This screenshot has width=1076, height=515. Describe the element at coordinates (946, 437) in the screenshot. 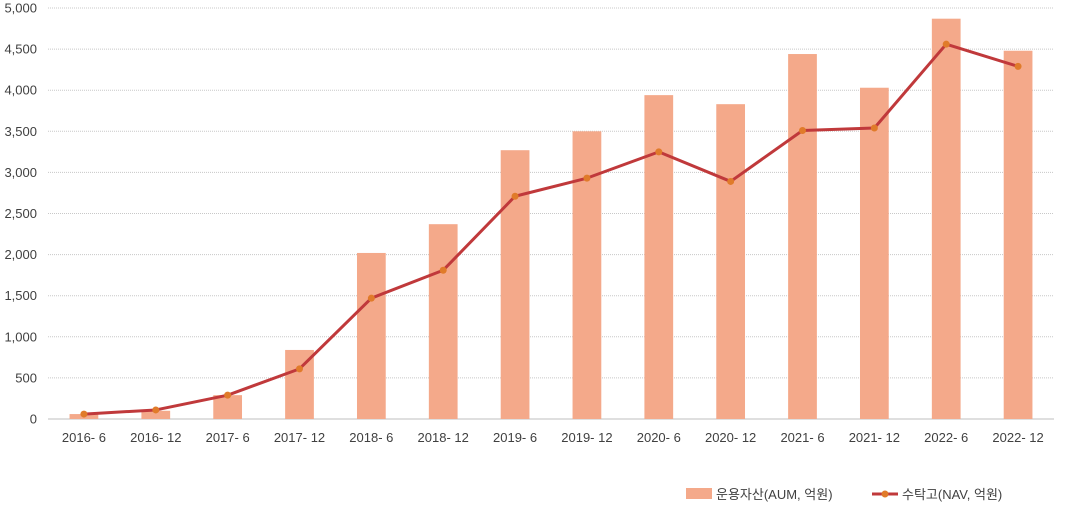

I see `x-tick-label: 2022- 6` at that location.